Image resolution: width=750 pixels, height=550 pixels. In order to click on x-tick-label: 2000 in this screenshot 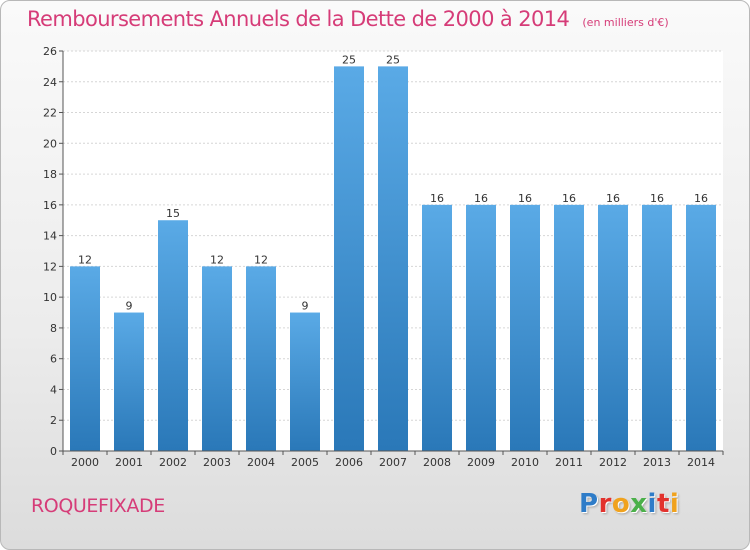, I will do `click(85, 462)`.